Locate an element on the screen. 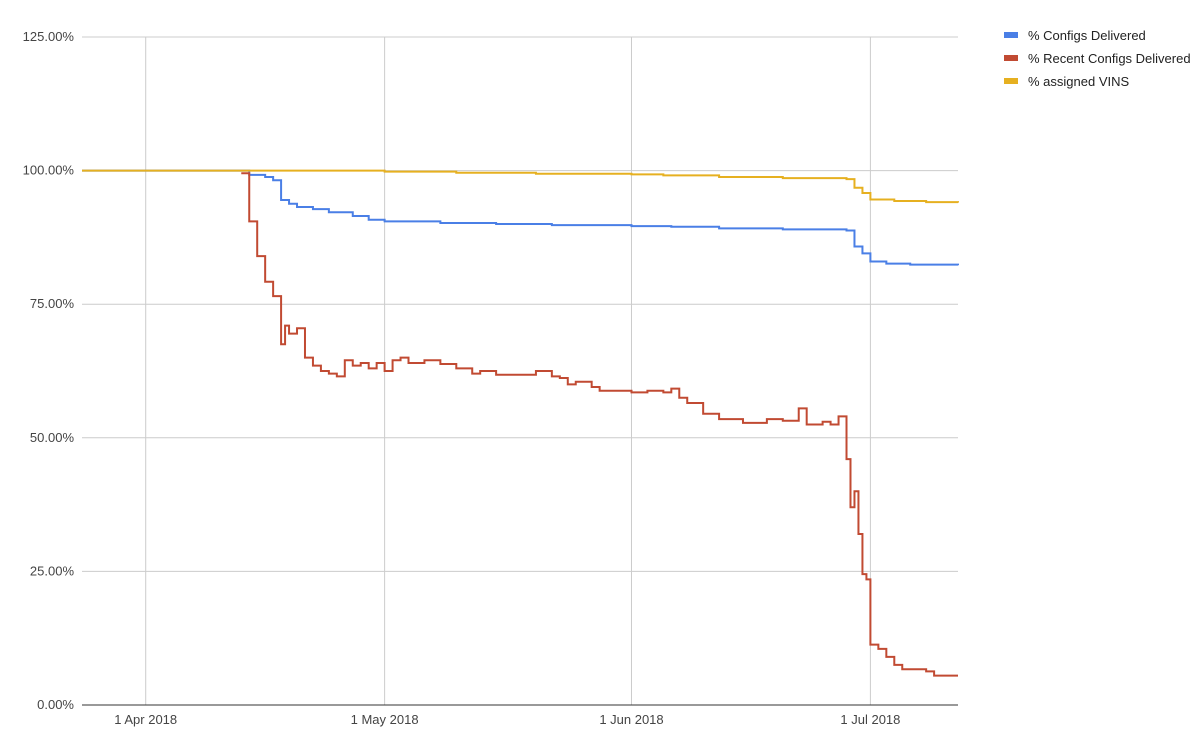  y-tick-label: 75.00% is located at coordinates (52, 303).